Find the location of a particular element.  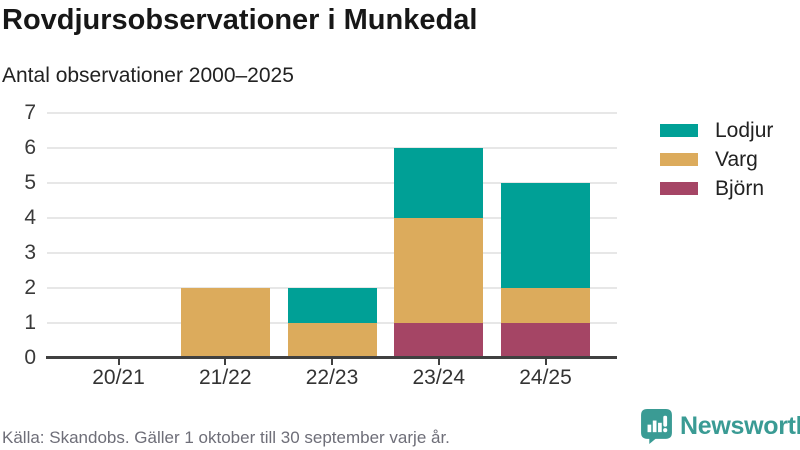

legend-item-björn: Björn is located at coordinates (716, 188).